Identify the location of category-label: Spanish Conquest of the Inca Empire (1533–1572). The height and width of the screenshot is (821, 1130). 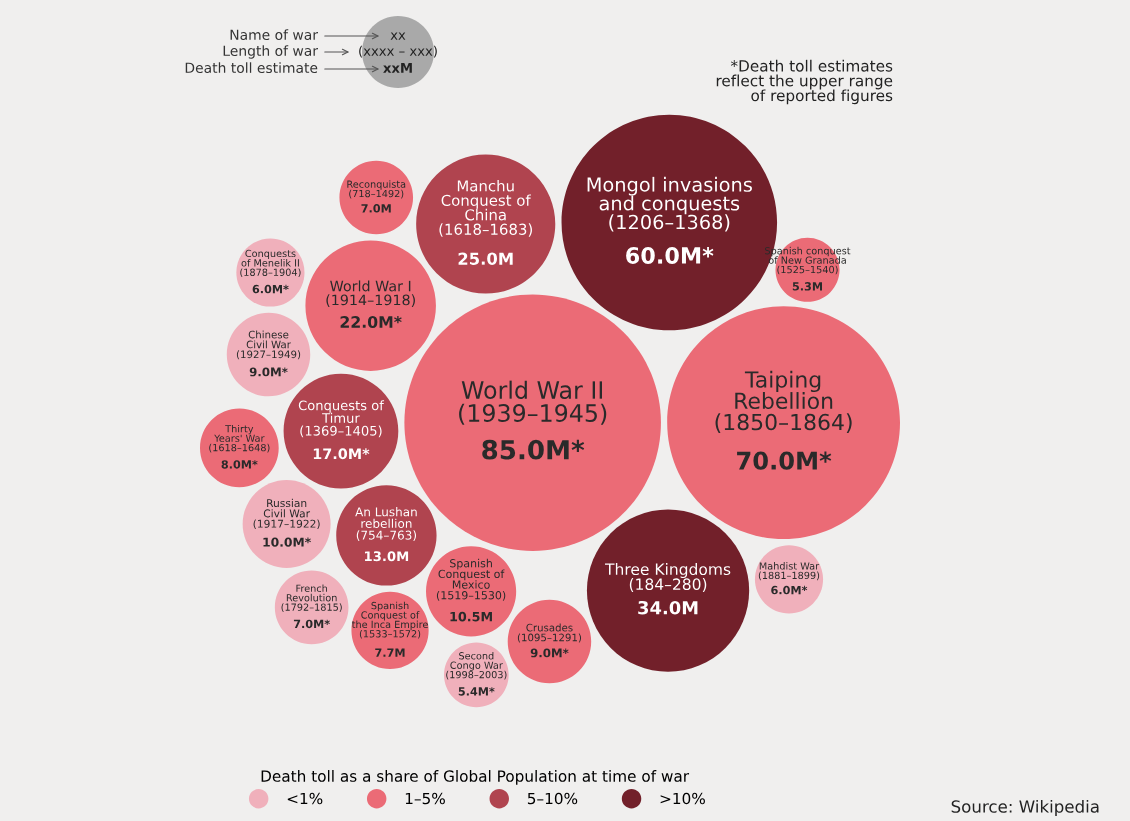
(389, 620).